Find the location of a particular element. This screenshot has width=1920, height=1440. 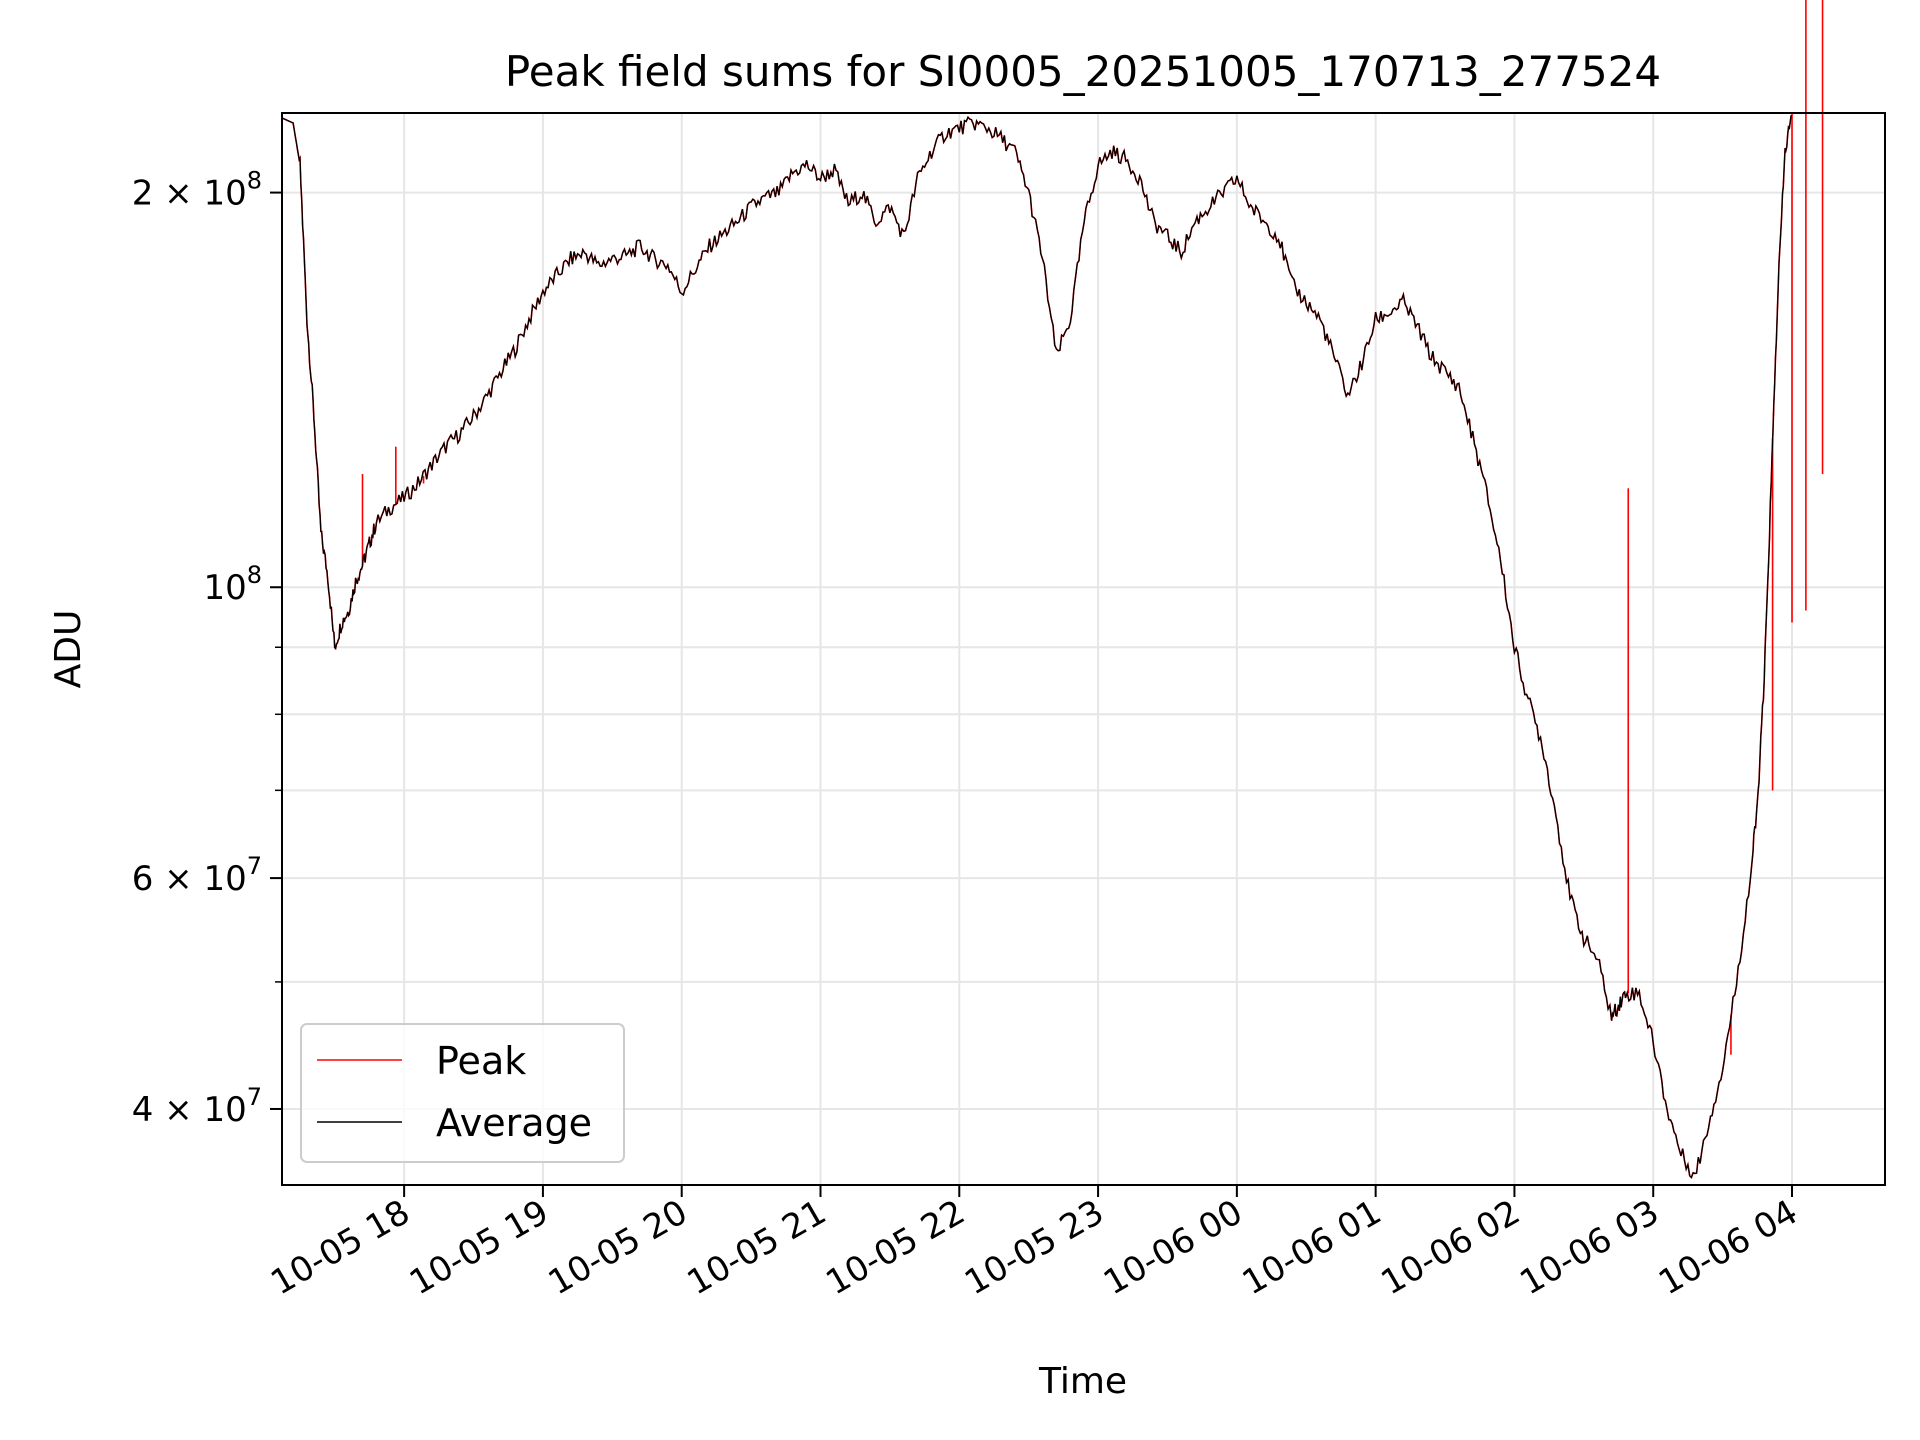

y-tick-label: 4 × 107 is located at coordinates (197, 1106).